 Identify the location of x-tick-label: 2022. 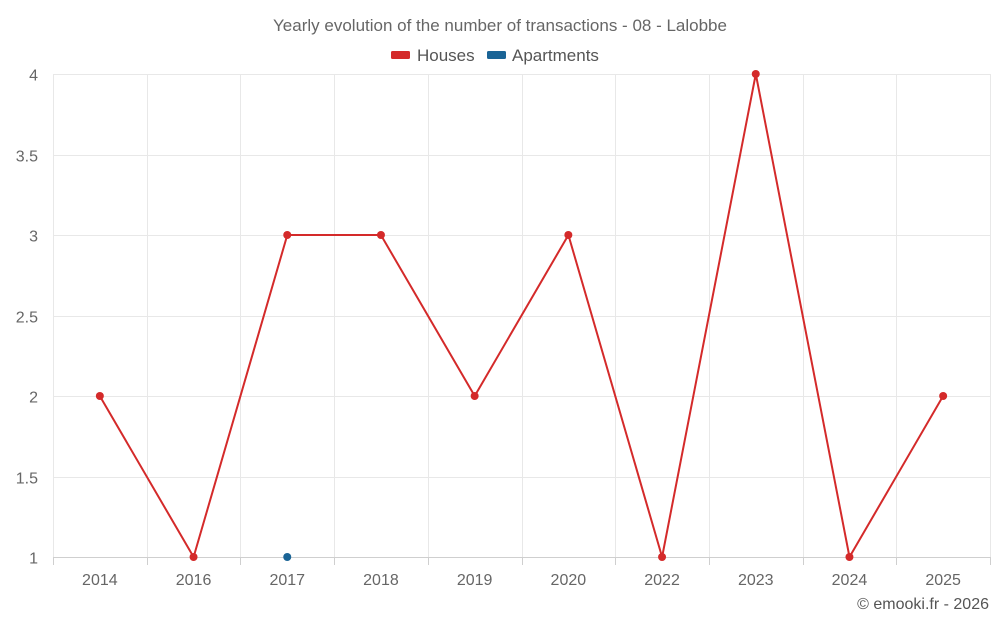
(662, 580).